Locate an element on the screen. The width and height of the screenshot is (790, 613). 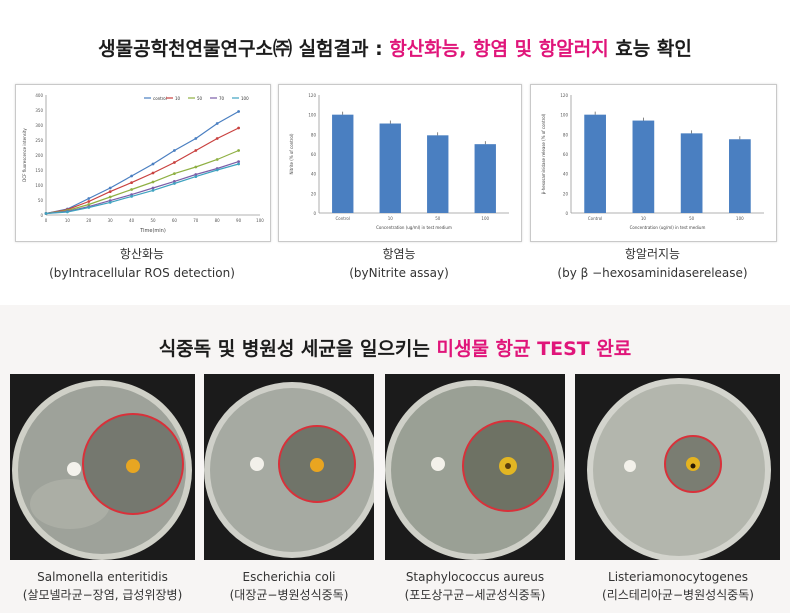
bacteria-desc: (리스테리아균−병원성식중독) is located at coordinates (678, 595).